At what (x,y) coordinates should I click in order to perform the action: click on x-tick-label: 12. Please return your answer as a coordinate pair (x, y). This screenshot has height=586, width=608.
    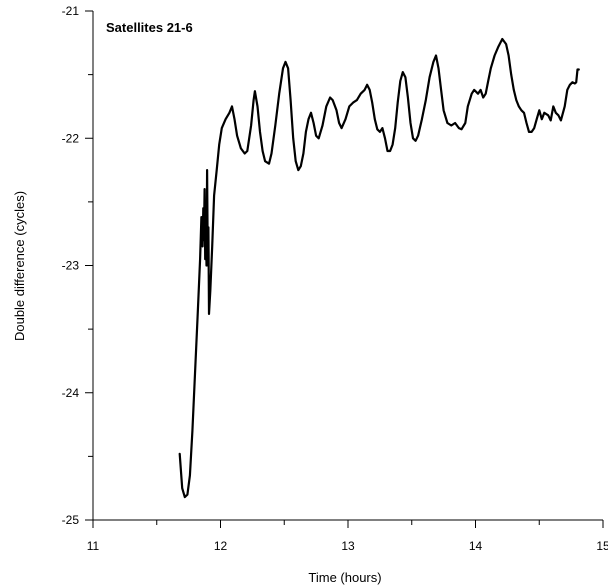
    Looking at the image, I should click on (221, 546).